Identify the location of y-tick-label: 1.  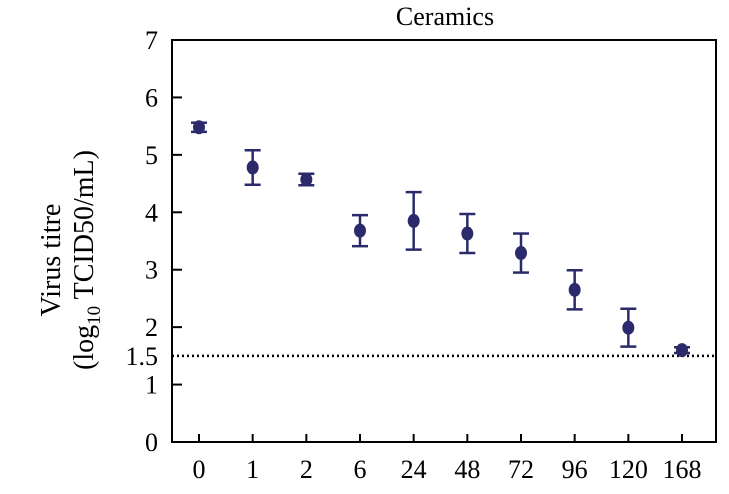
(151, 385).